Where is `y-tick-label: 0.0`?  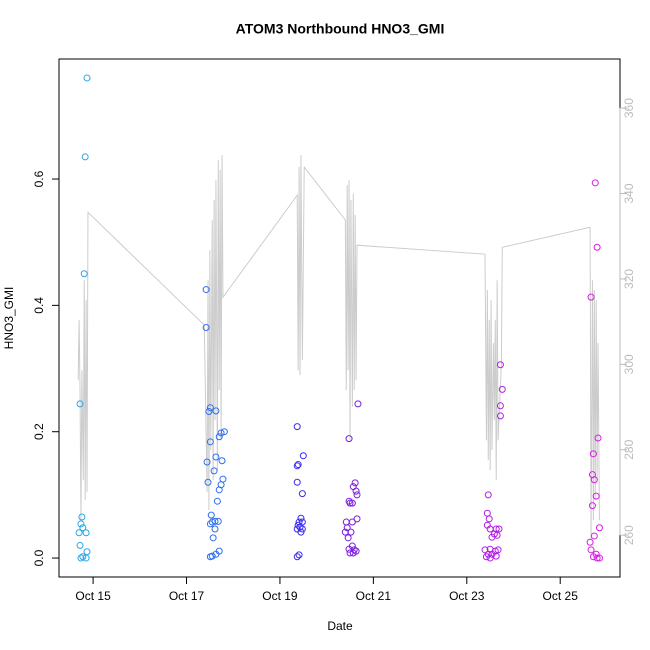 y-tick-label: 0.0 is located at coordinates (39, 557).